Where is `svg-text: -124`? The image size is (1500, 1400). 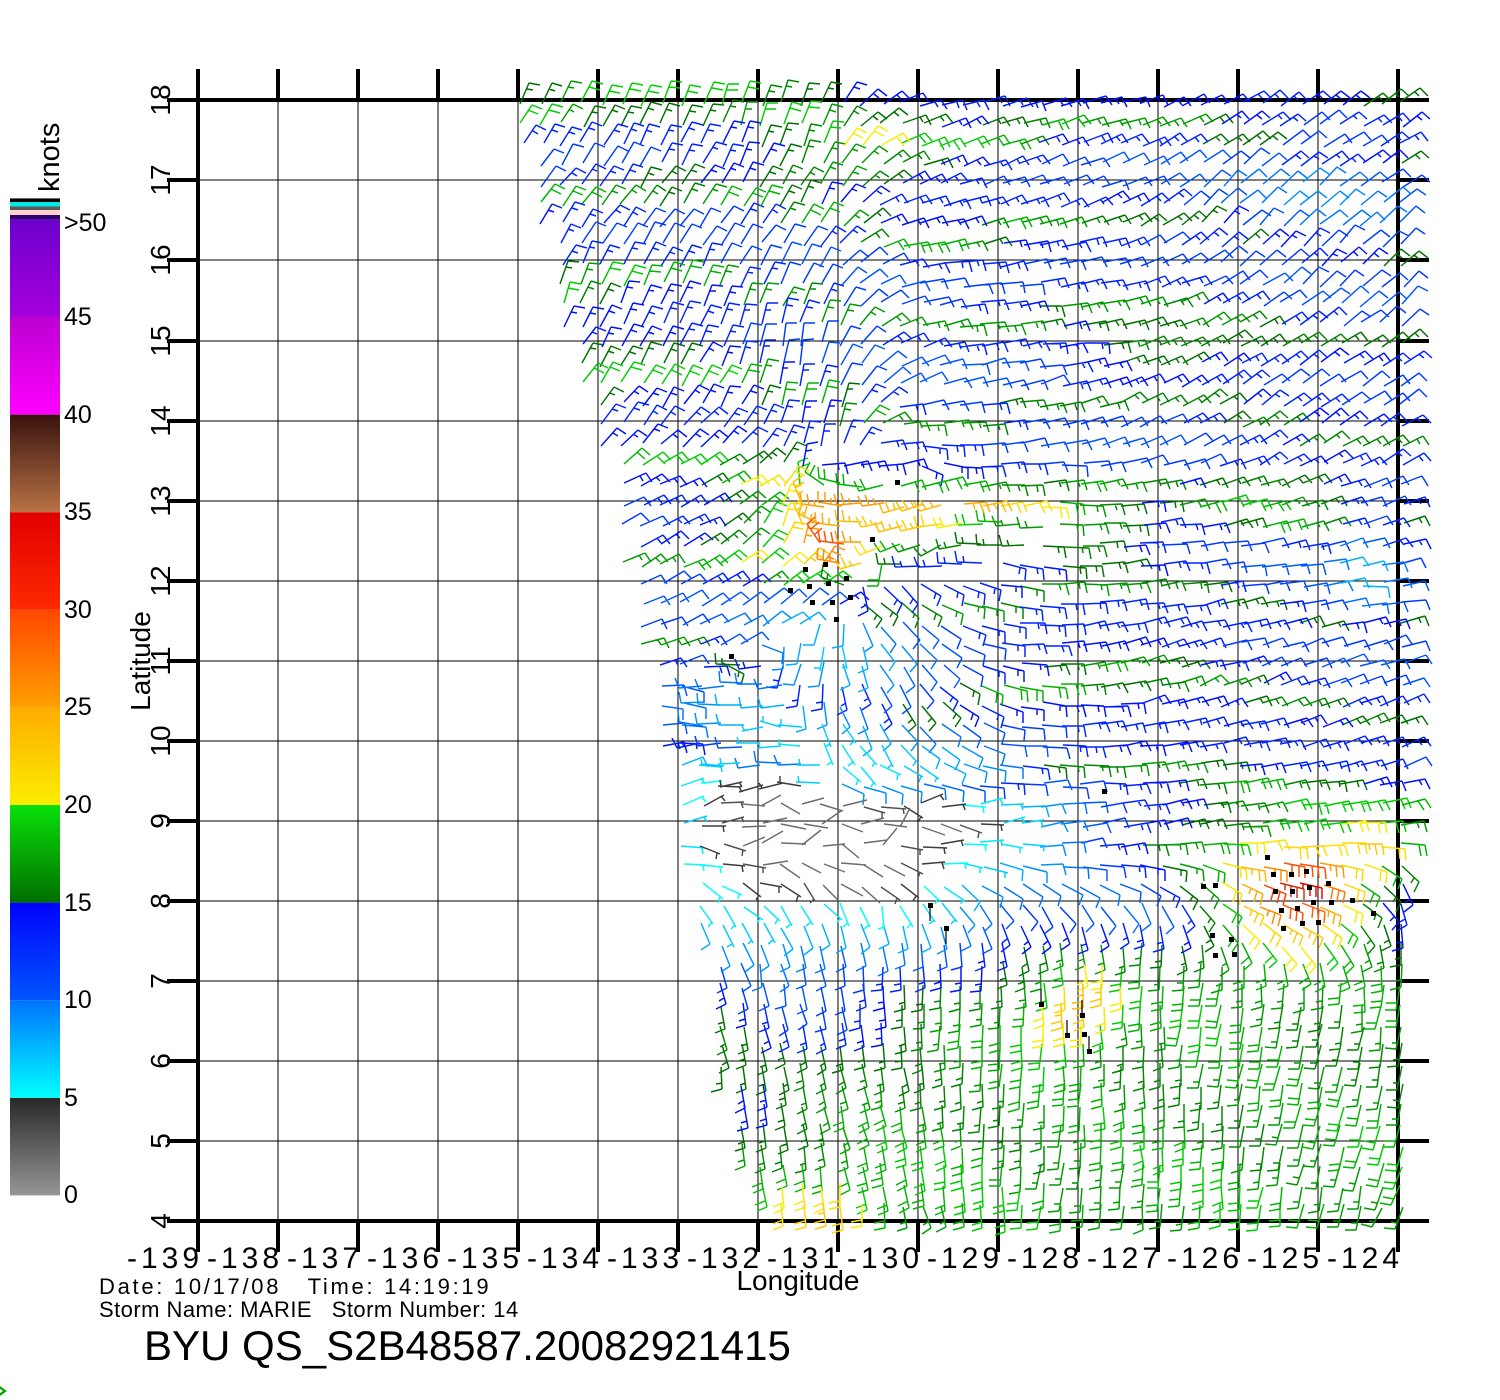 svg-text: -124 is located at coordinates (1365, 1258).